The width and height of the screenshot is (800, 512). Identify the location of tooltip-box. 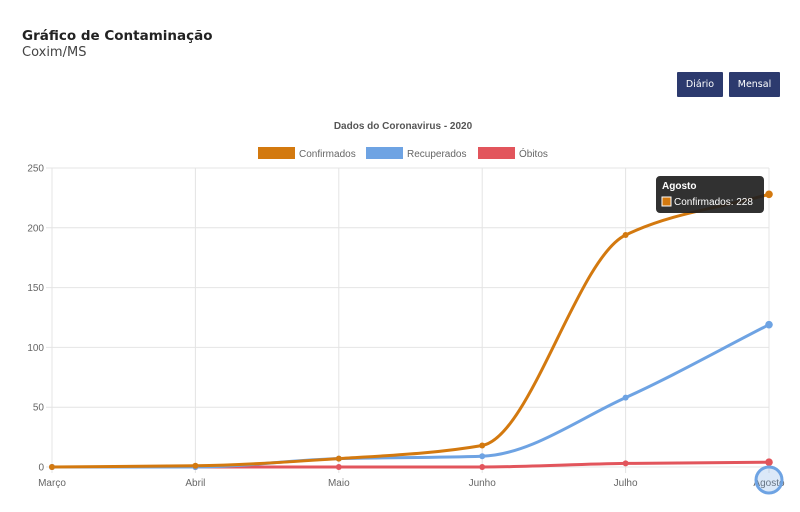
(710, 194).